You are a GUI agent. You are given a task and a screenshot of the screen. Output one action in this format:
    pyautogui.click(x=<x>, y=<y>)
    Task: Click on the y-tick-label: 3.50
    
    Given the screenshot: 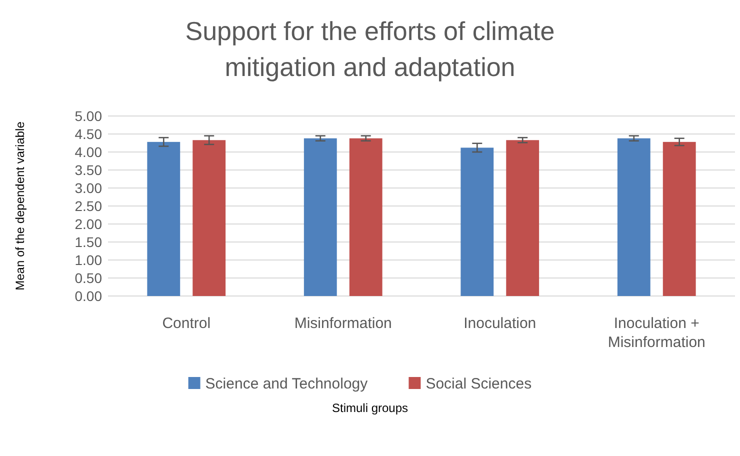 What is the action you would take?
    pyautogui.click(x=88, y=170)
    